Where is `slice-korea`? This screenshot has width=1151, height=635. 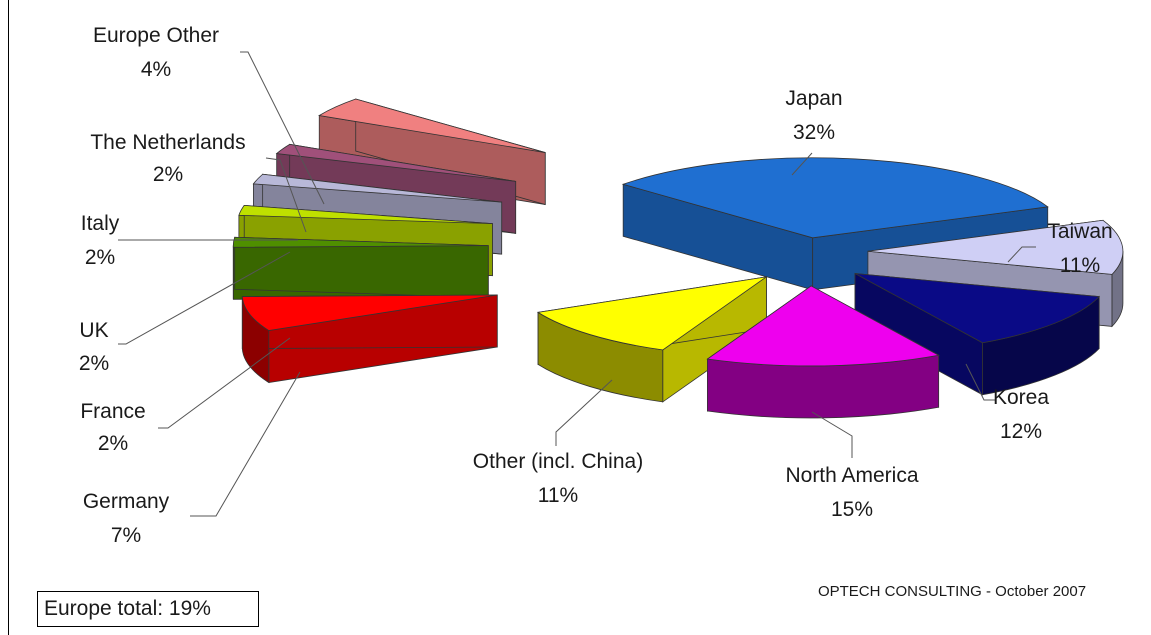
slice-korea is located at coordinates (977, 334).